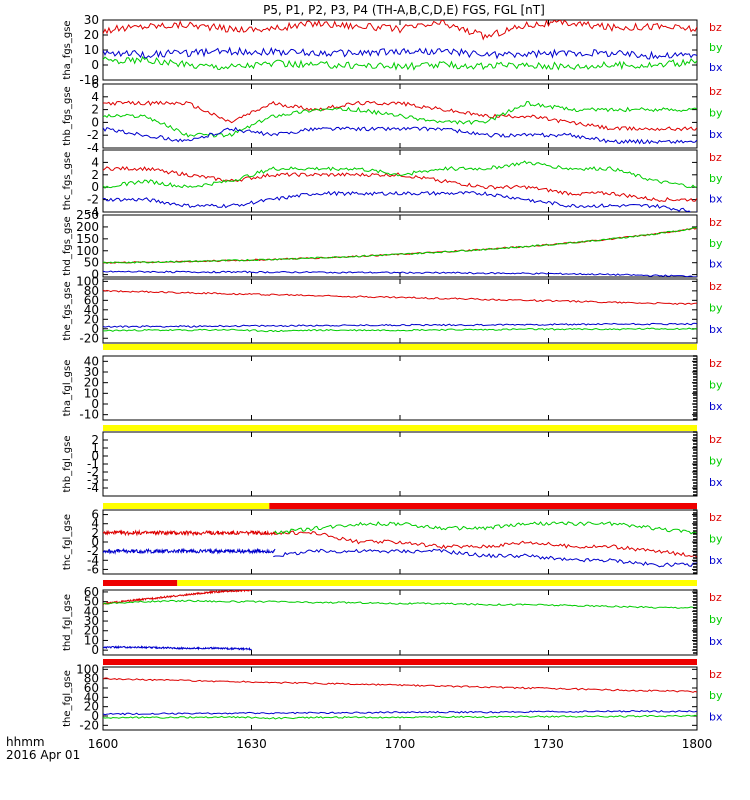  I want to click on y-tick-label: 1, so click(95, 448).